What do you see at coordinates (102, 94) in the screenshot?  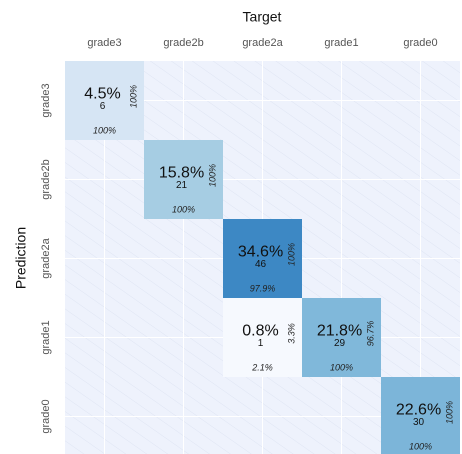 I see `cell-percent: 4.5%` at bounding box center [102, 94].